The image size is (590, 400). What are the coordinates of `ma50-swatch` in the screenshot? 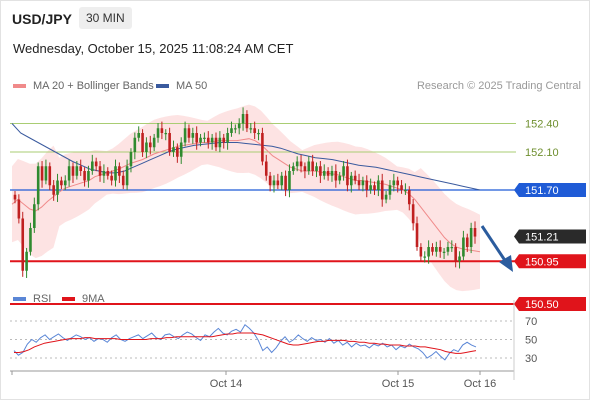 It's located at (162, 86).